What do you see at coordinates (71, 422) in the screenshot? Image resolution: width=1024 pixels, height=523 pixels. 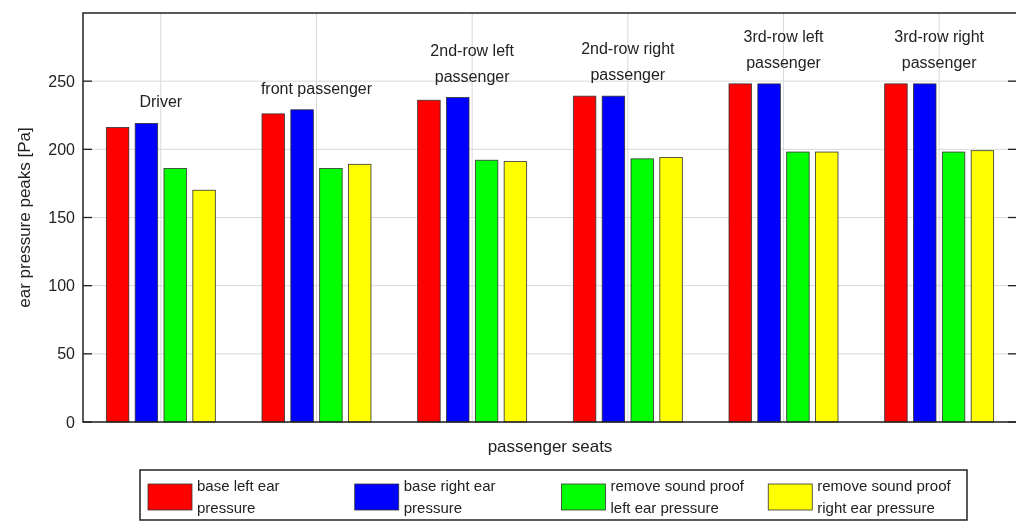 I see `y-tick-label: 0` at bounding box center [71, 422].